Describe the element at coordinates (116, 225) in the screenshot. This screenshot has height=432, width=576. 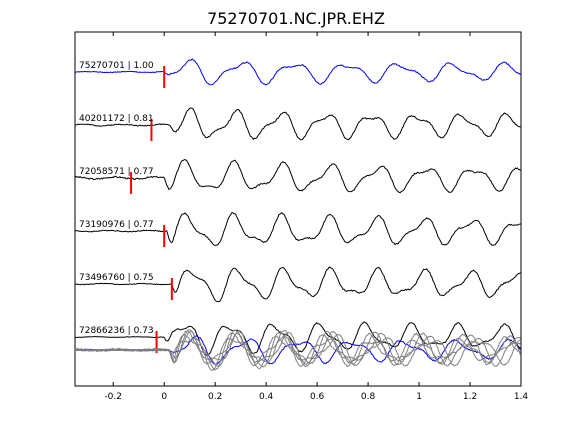
I see `trace-label: 73190976 | 0.77` at that location.